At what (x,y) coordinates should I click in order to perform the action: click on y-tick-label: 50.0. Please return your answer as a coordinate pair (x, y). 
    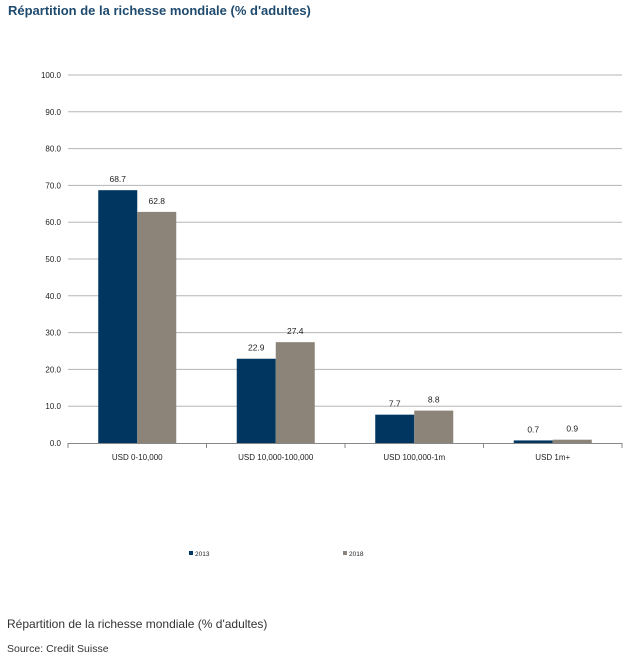
    Looking at the image, I should click on (53, 259).